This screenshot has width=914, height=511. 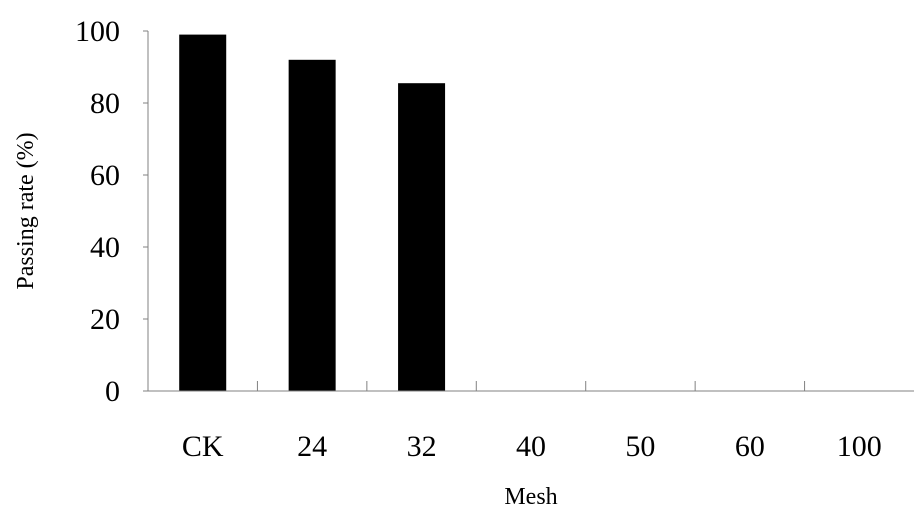 I want to click on x-tick-label: 32, so click(x=422, y=446).